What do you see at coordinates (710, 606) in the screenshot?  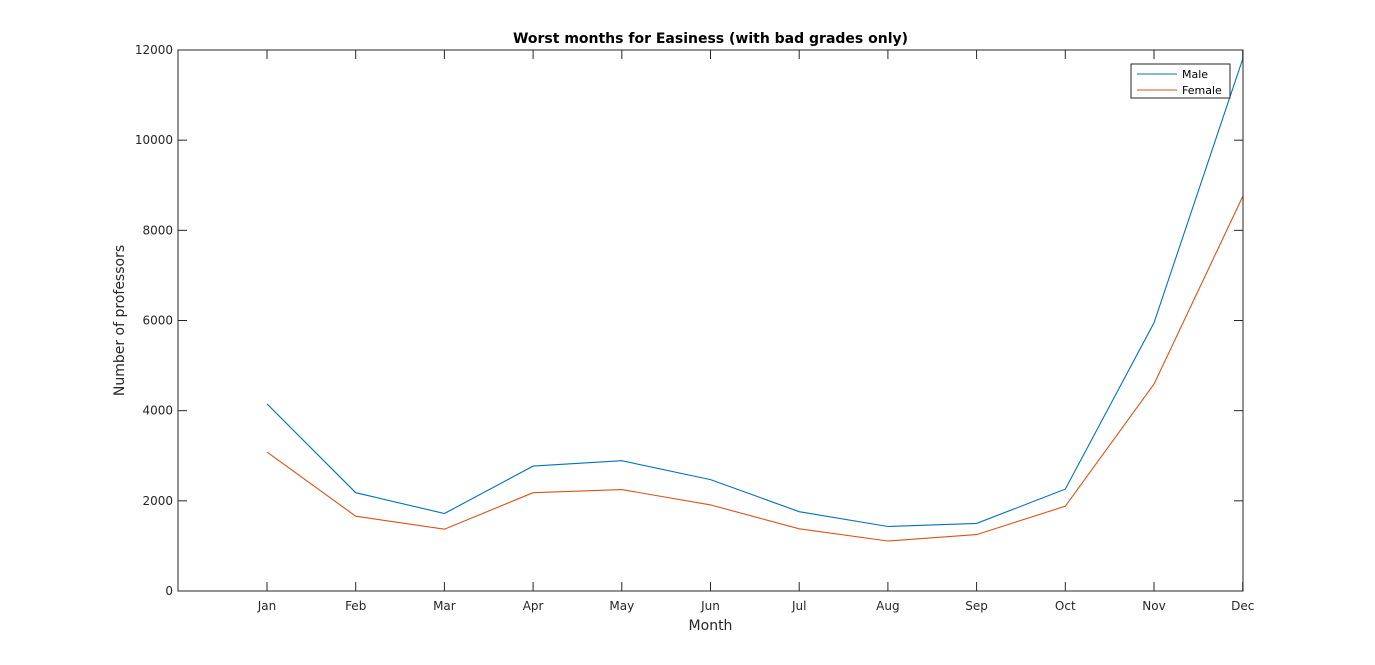 I see `x-tick-label: Jun` at bounding box center [710, 606].